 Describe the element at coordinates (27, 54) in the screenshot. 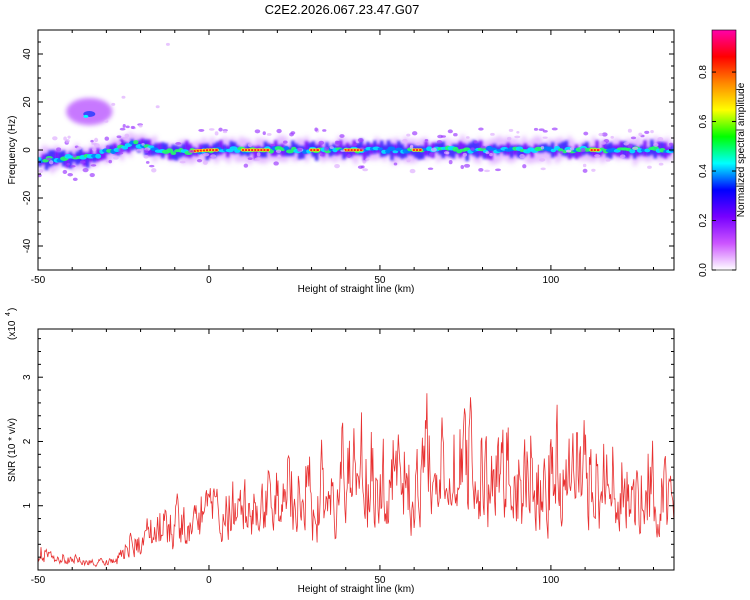

I see `y-tick-label: 40` at that location.